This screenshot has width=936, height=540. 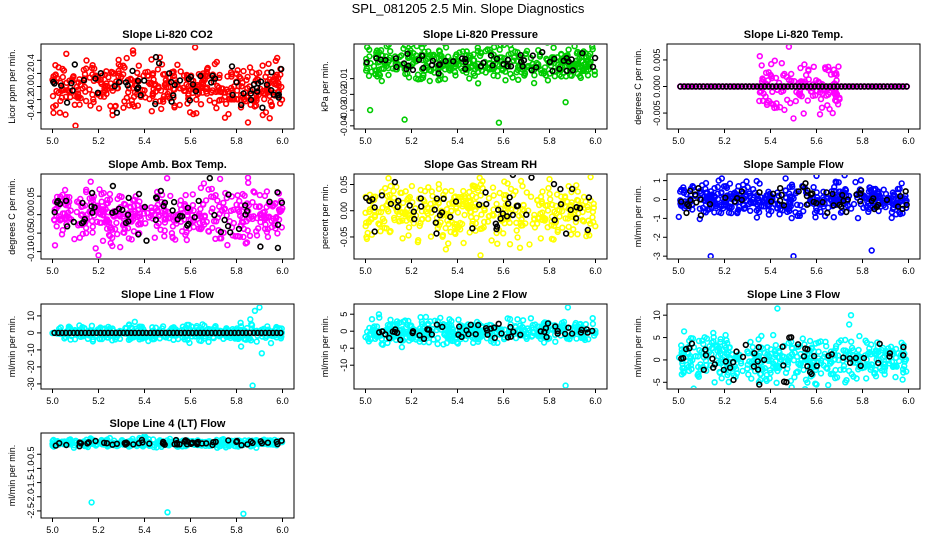 What do you see at coordinates (657, 382) in the screenshot?
I see `y-tick-label: -5` at bounding box center [657, 382].